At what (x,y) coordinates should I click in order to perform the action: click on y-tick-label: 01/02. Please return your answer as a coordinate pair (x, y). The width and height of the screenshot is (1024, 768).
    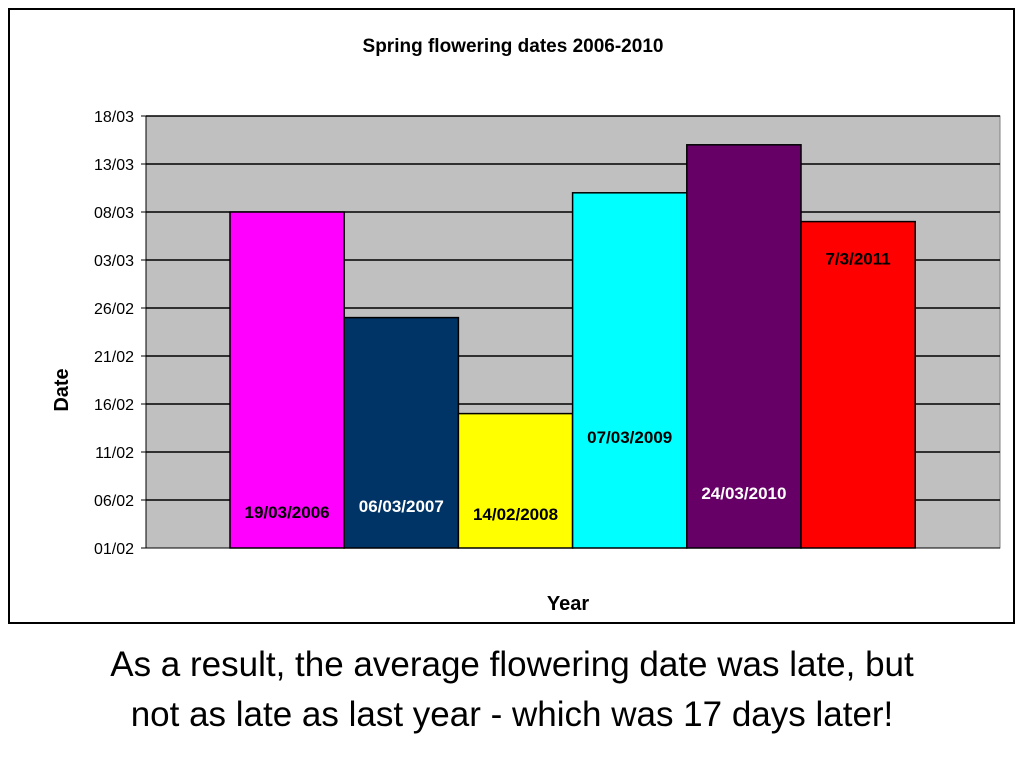
    Looking at the image, I should click on (114, 549).